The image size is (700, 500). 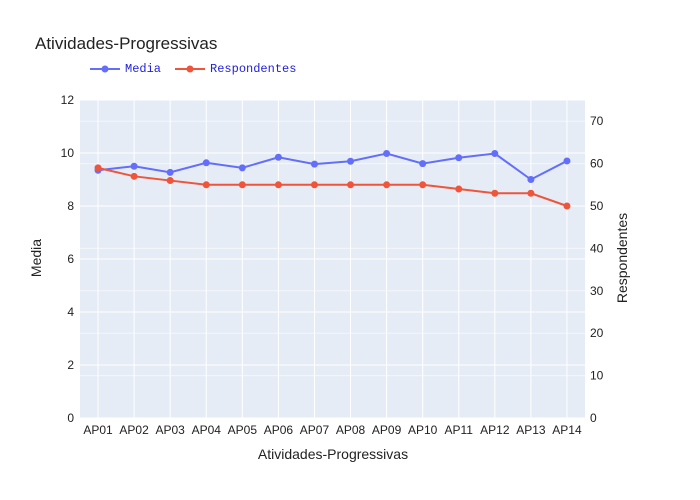 What do you see at coordinates (70, 312) in the screenshot?
I see `y-tick-label: 4` at bounding box center [70, 312].